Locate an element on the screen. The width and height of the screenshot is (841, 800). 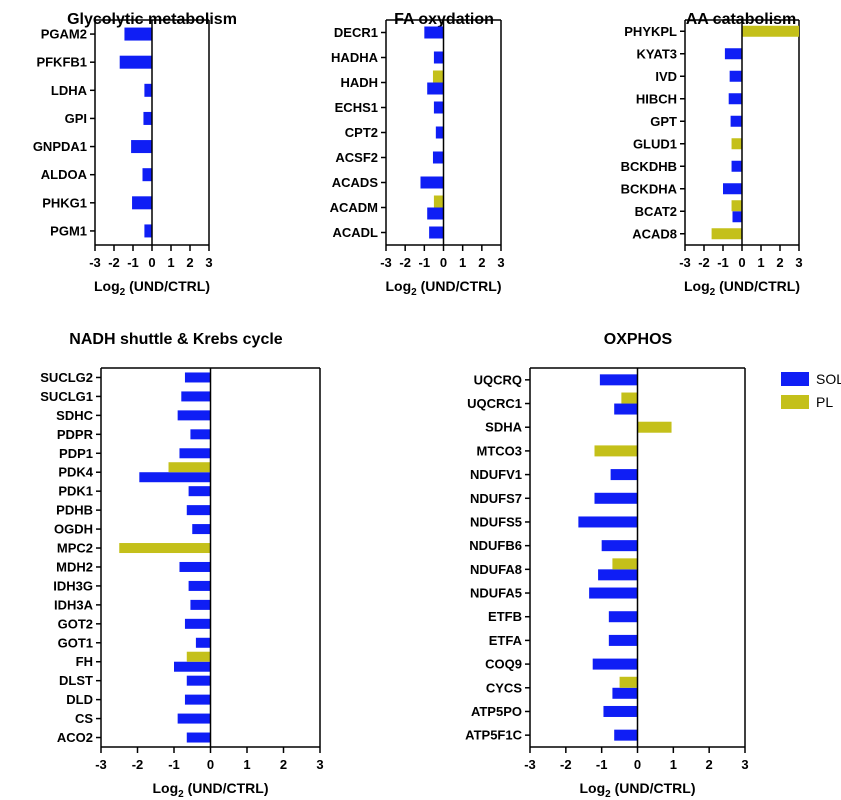
bar-sol-hadh is located at coordinates (435, 88).